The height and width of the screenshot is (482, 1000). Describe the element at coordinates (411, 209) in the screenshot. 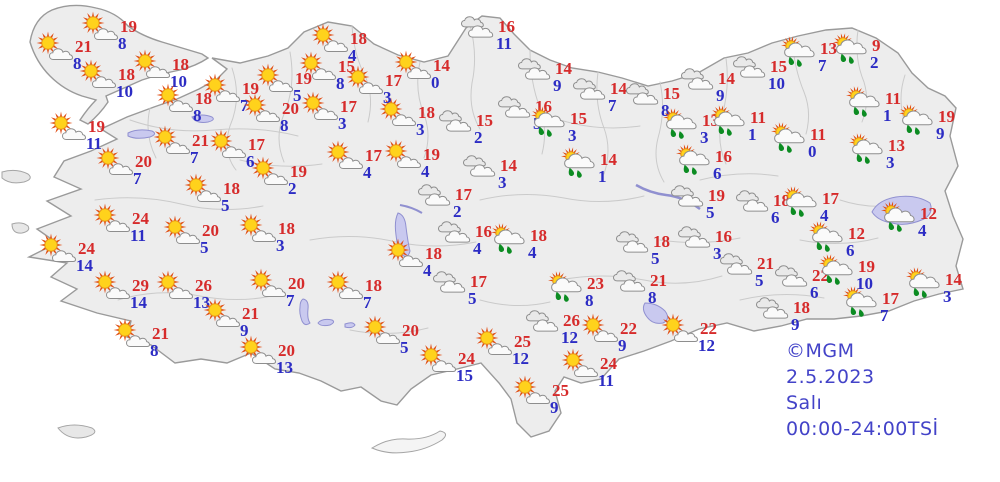

I see `hirfanli-reservoir` at that location.